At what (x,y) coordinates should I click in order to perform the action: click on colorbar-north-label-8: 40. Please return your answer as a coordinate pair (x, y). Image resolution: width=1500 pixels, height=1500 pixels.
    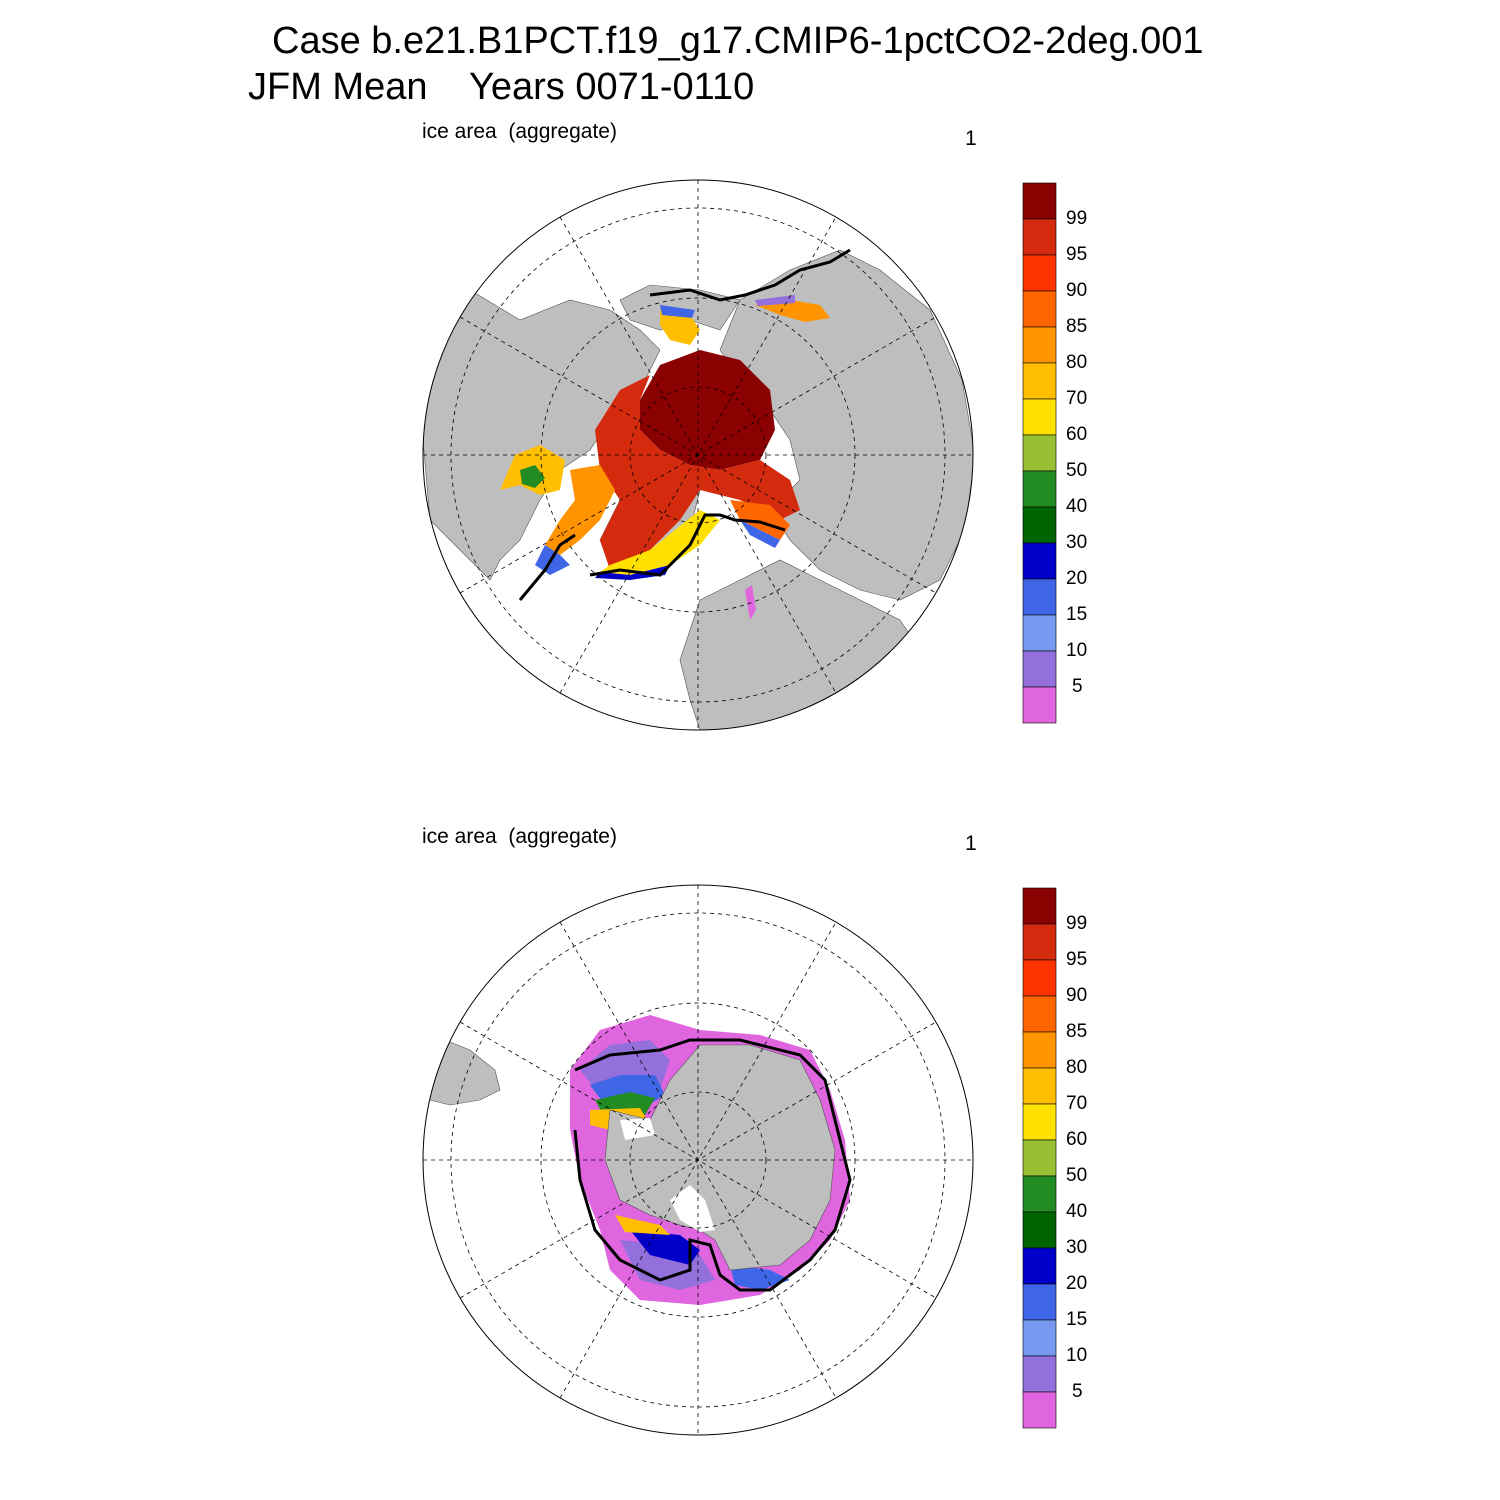
    Looking at the image, I should click on (1077, 506).